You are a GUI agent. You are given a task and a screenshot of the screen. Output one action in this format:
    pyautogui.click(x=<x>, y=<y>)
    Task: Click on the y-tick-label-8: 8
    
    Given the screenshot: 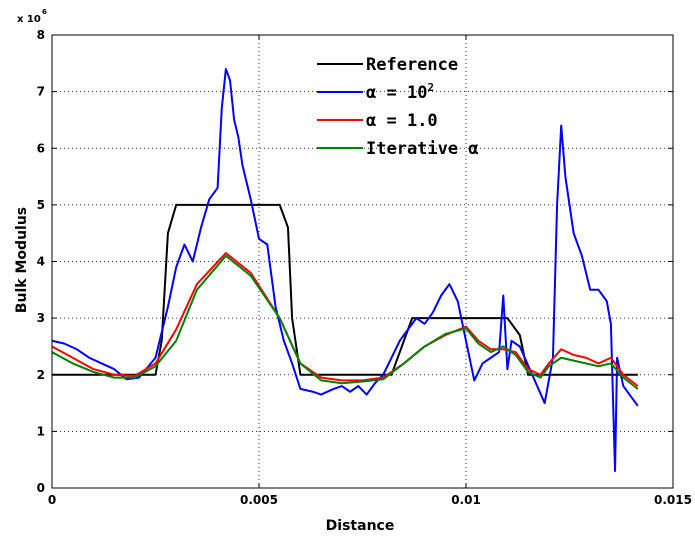 What is the action you would take?
    pyautogui.click(x=41, y=35)
    